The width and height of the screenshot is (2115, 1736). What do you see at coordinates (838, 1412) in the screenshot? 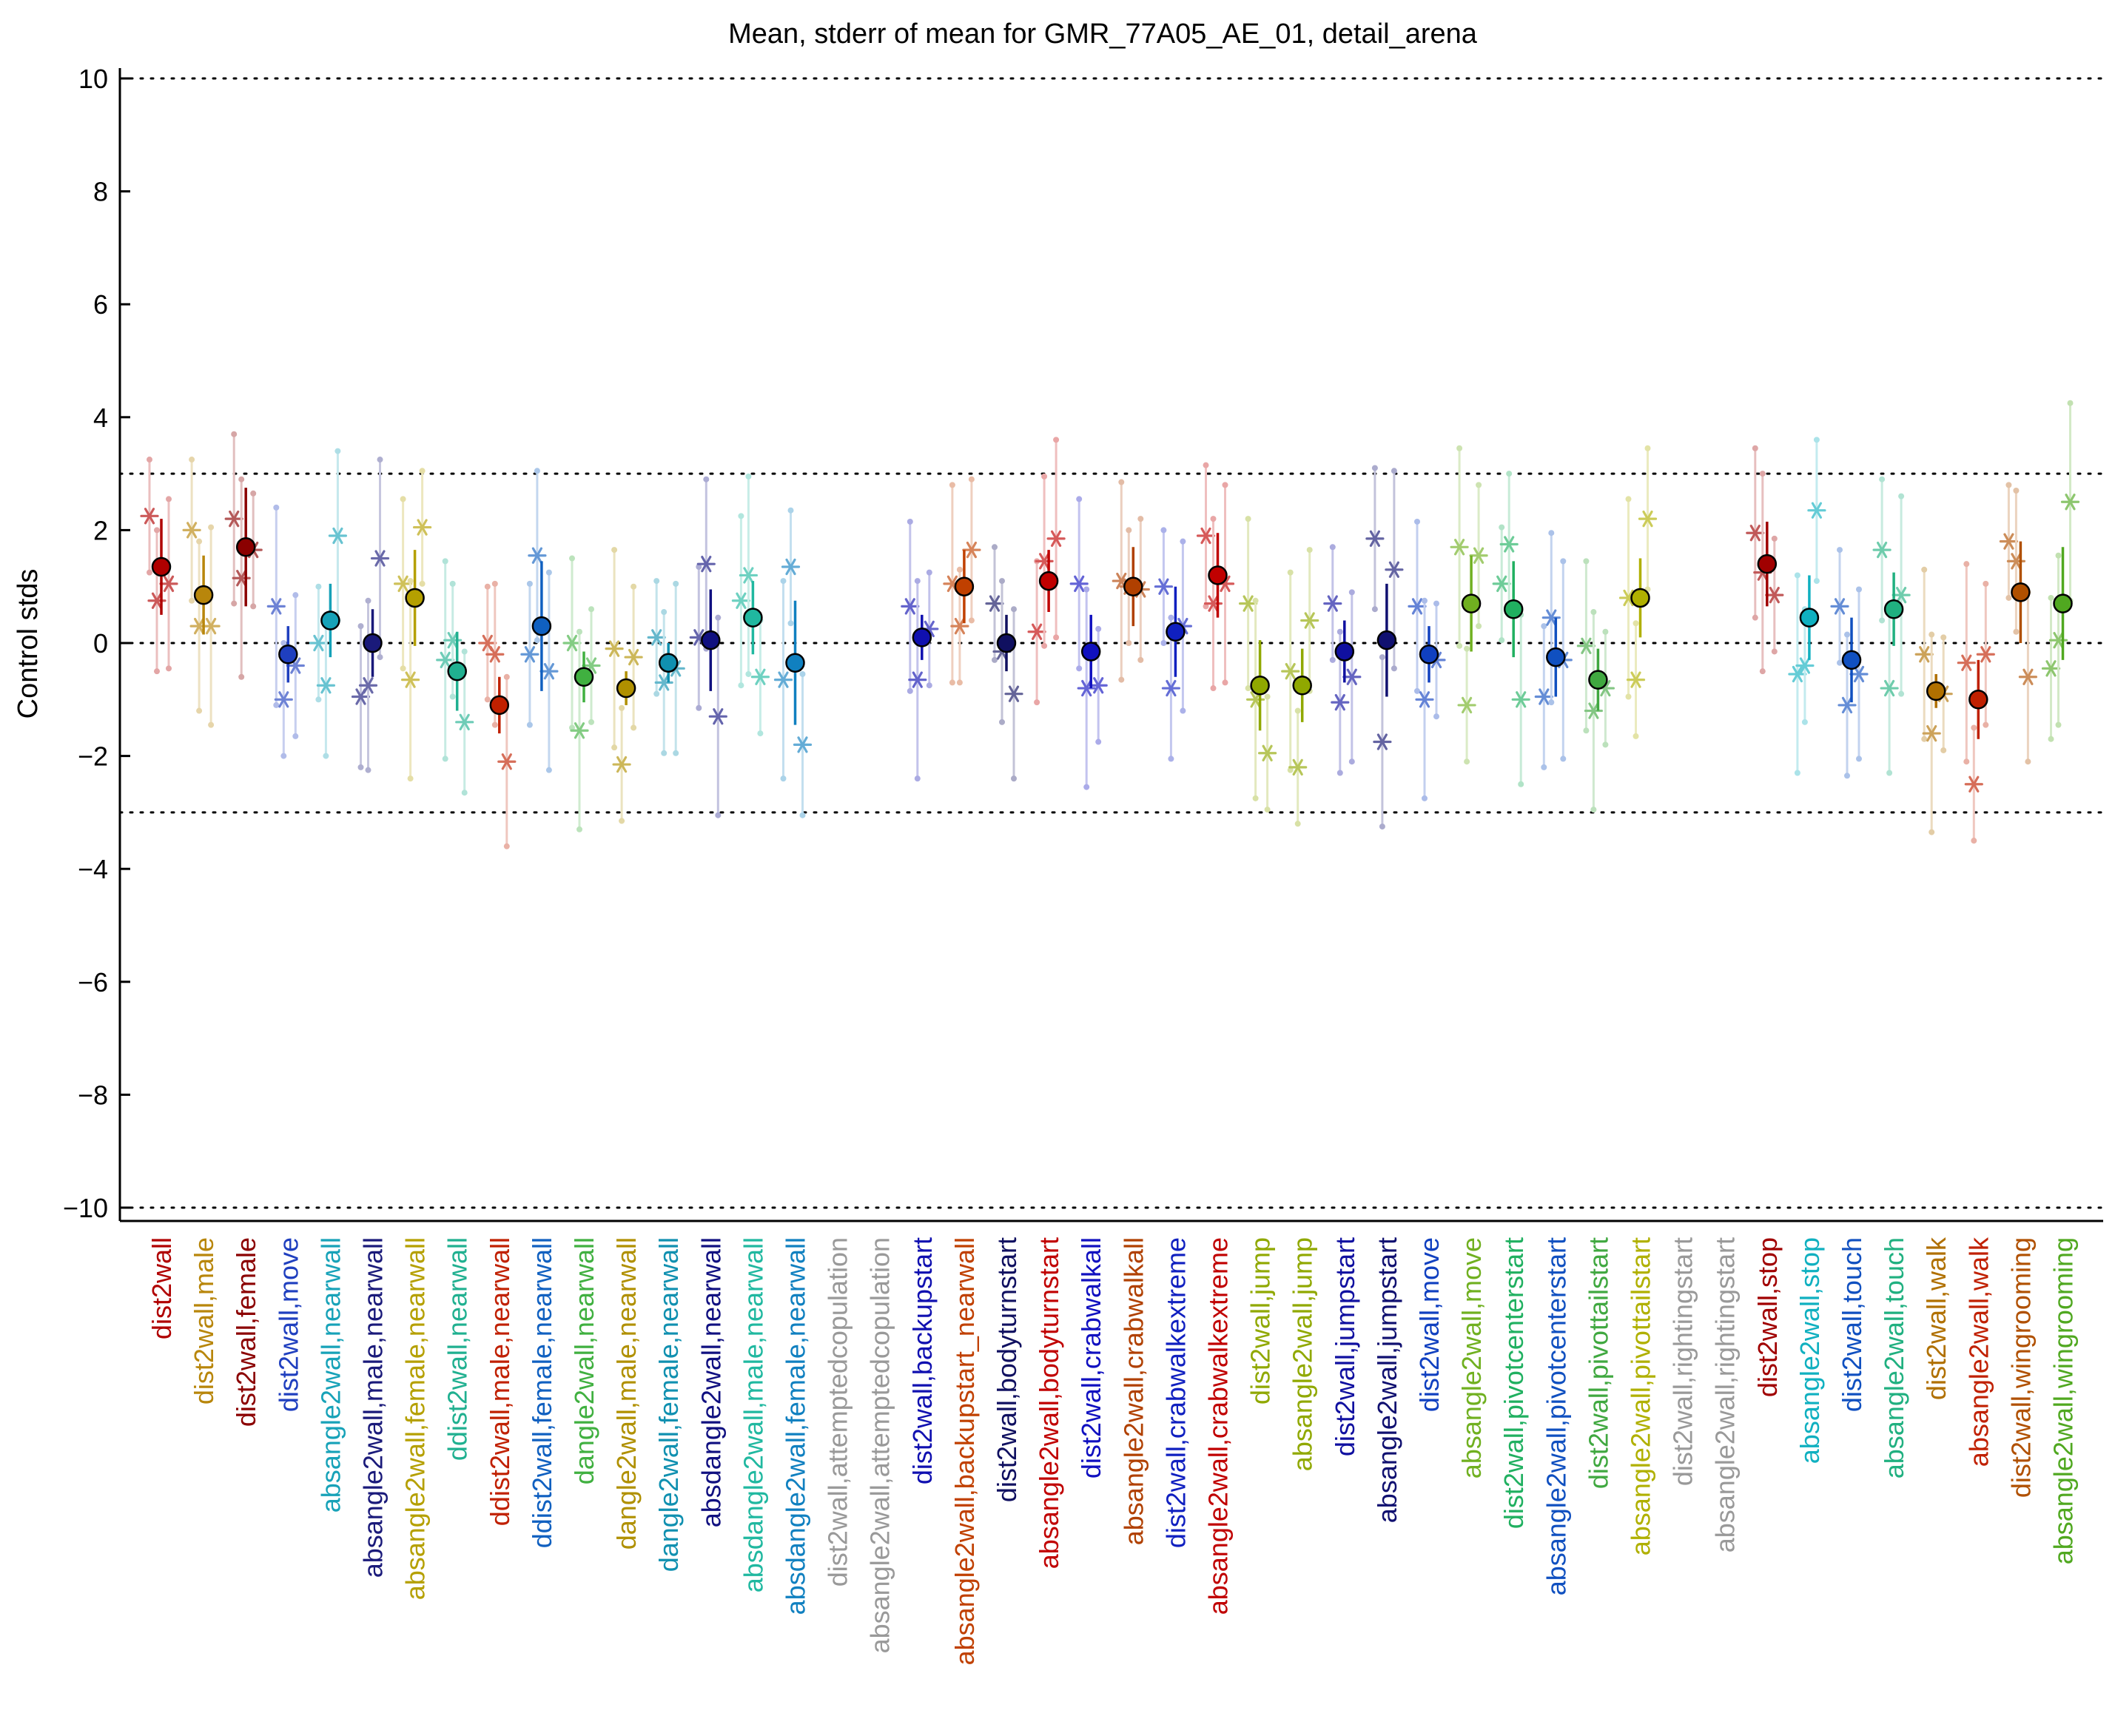
I see `x-tick-label: dist2wall,attemptedcopulation` at bounding box center [838, 1412].